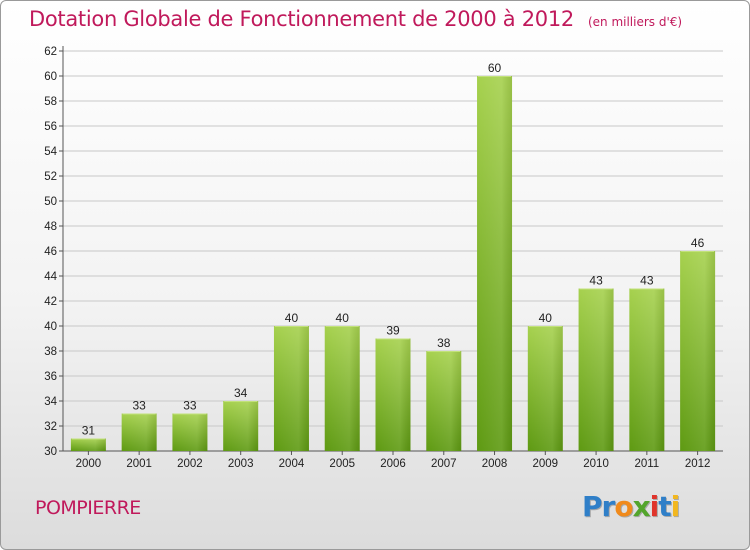  Describe the element at coordinates (241, 464) in the screenshot. I see `x-tick-label: 2003` at that location.